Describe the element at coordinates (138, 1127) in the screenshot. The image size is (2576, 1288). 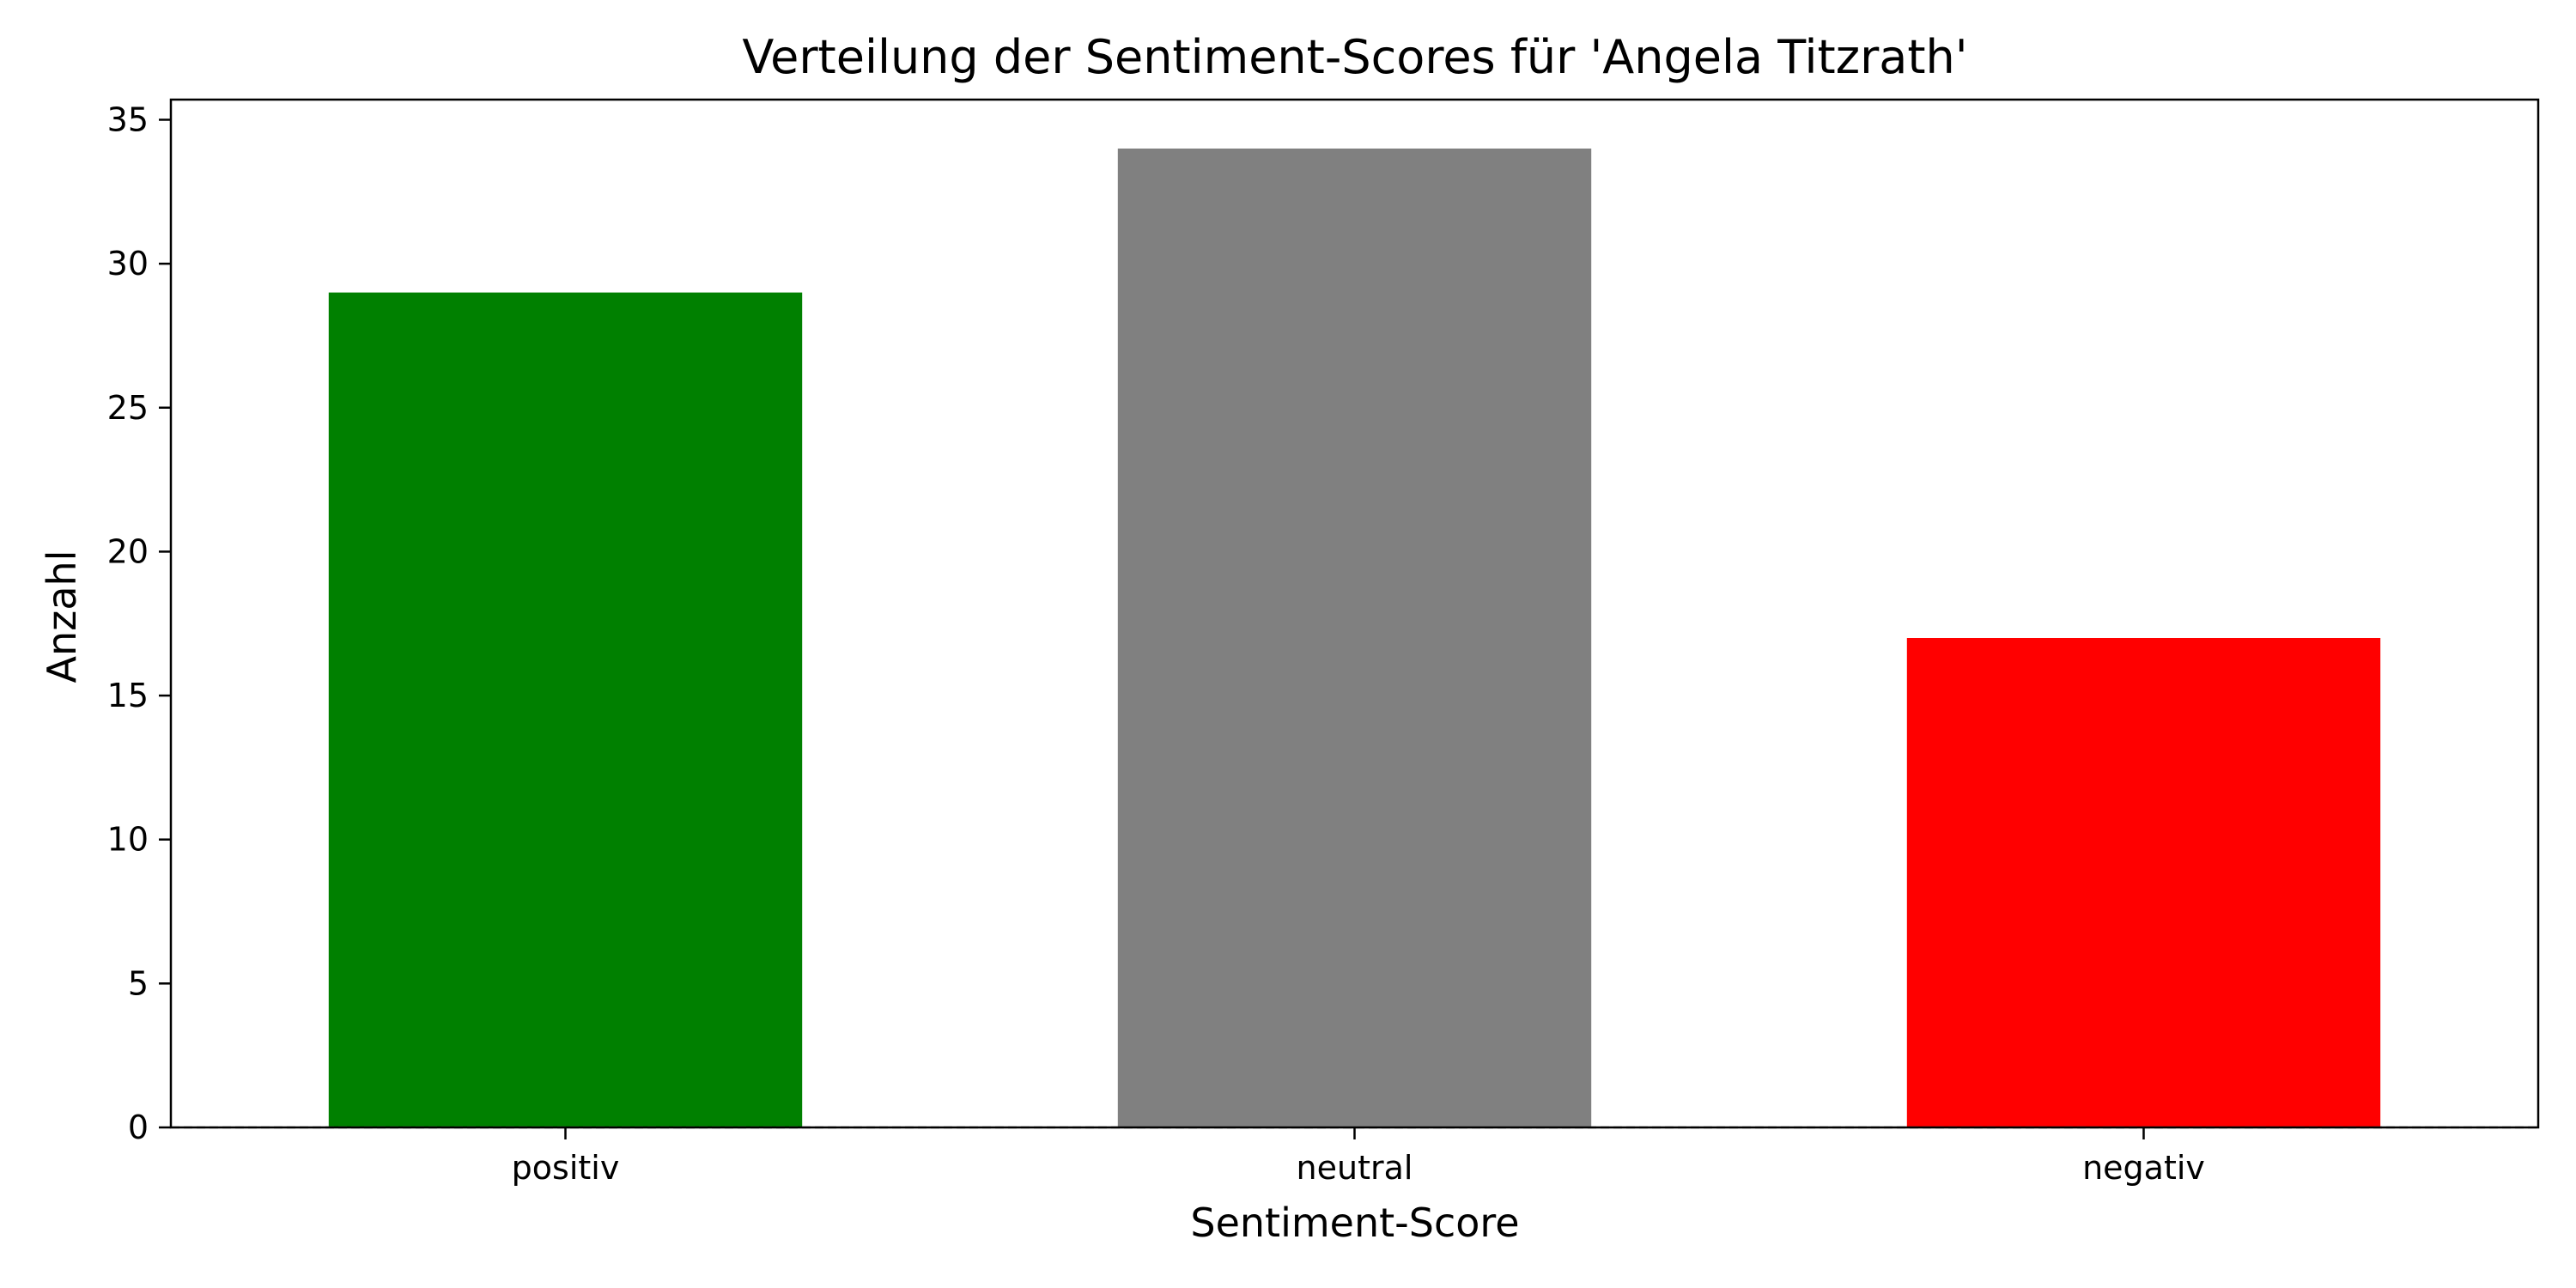
I see `y-tick-label: 0` at that location.